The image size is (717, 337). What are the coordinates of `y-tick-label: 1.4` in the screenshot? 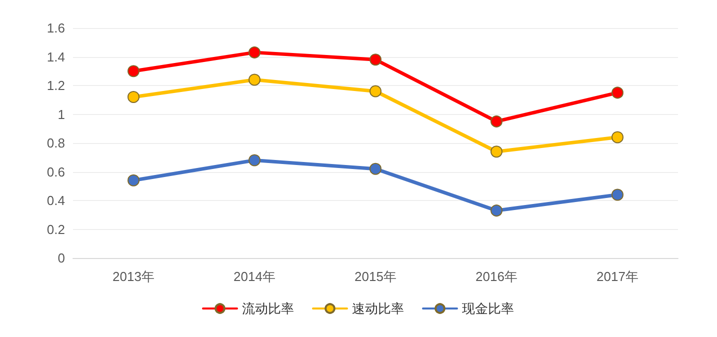 It's located at (55, 56).